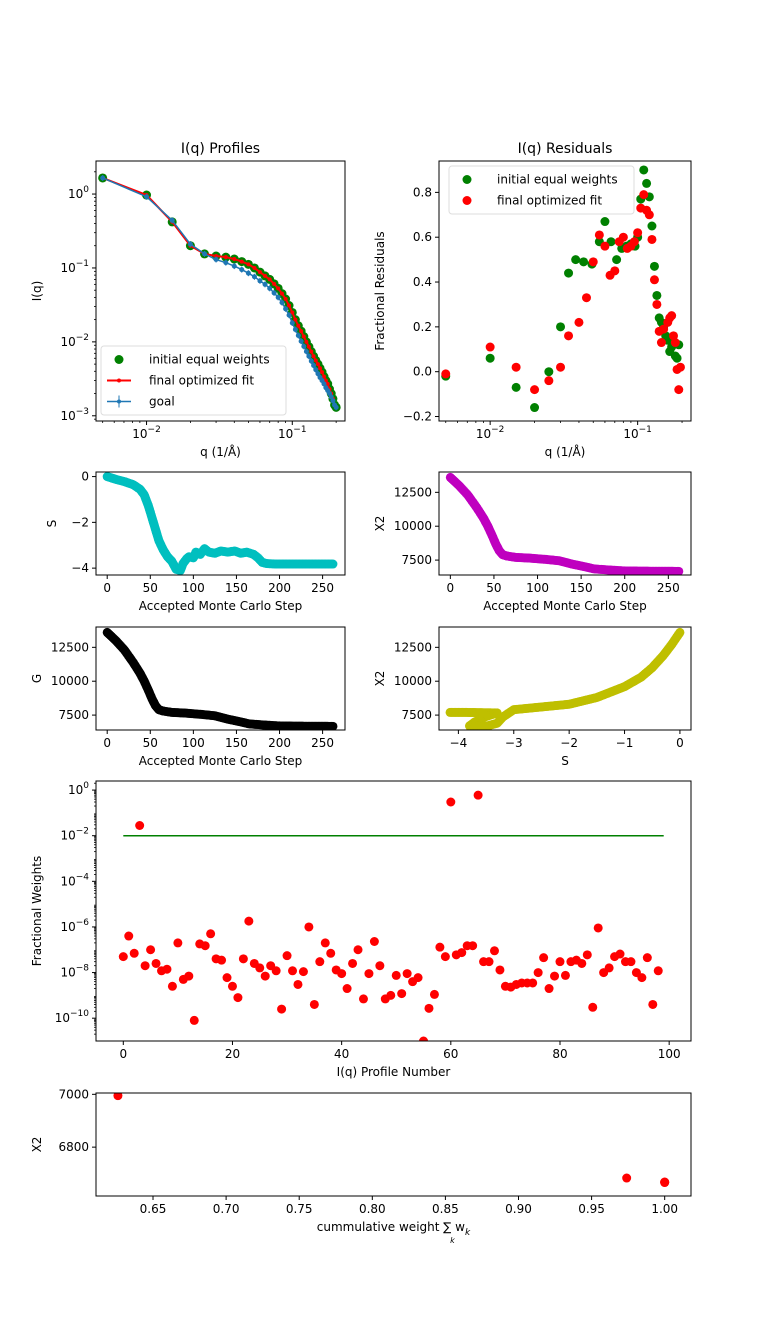 Image resolution: width=768 pixels, height=1344 pixels. What do you see at coordinates (514, 743) in the screenshot?
I see `x-tick-label: −3` at bounding box center [514, 743].